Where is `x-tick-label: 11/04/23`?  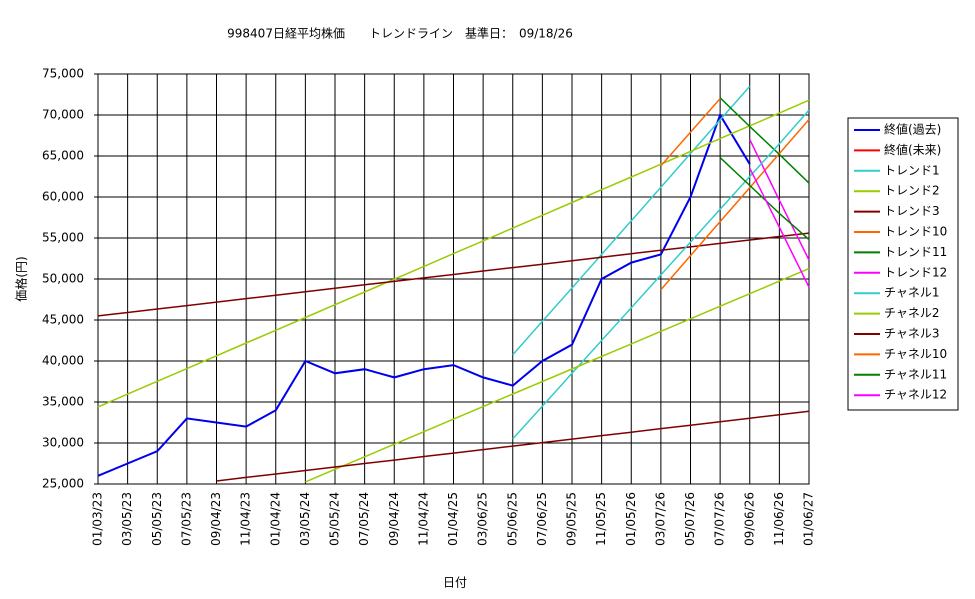 x-tick-label: 11/04/23 is located at coordinates (246, 519).